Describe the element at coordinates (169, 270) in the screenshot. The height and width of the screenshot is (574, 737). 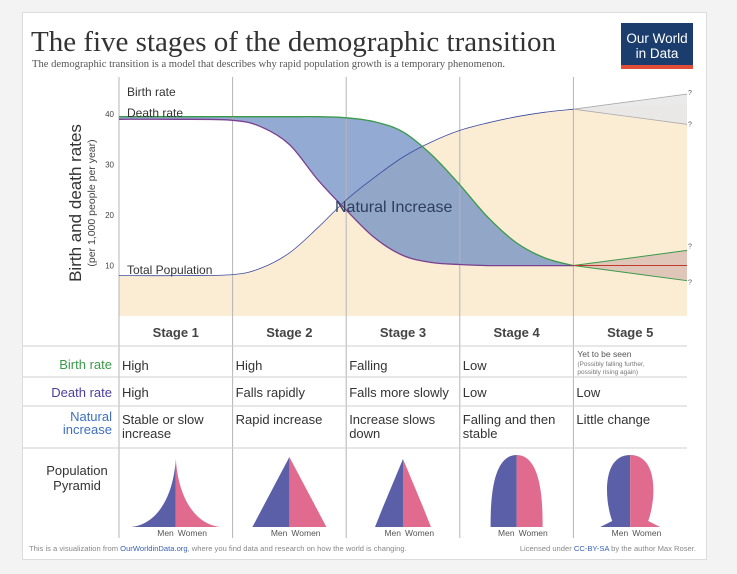
I see `total-population-label: Total Population` at that location.